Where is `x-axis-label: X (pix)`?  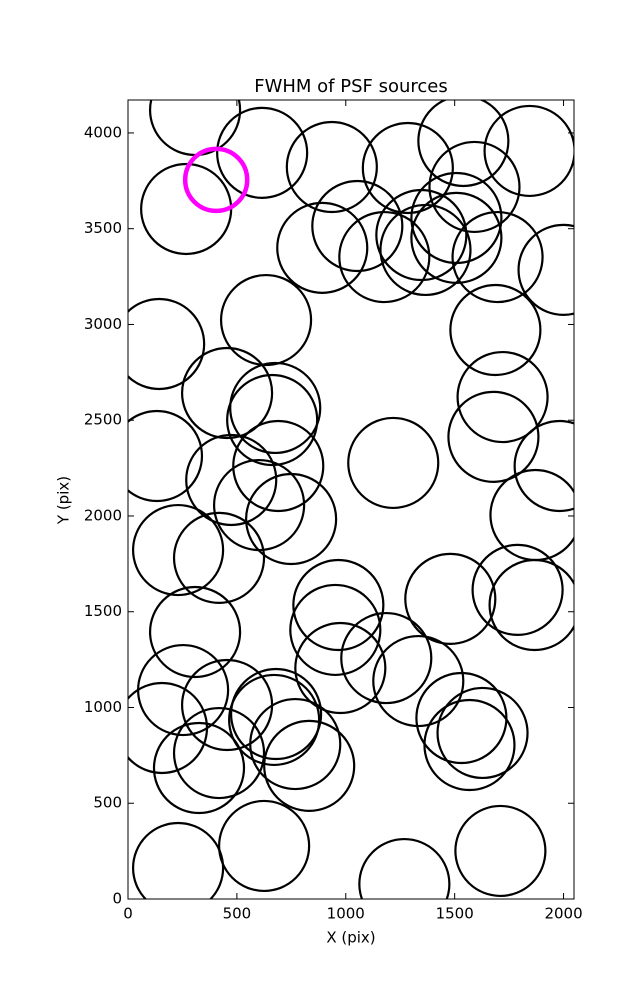 x-axis-label: X (pix) is located at coordinates (350, 938).